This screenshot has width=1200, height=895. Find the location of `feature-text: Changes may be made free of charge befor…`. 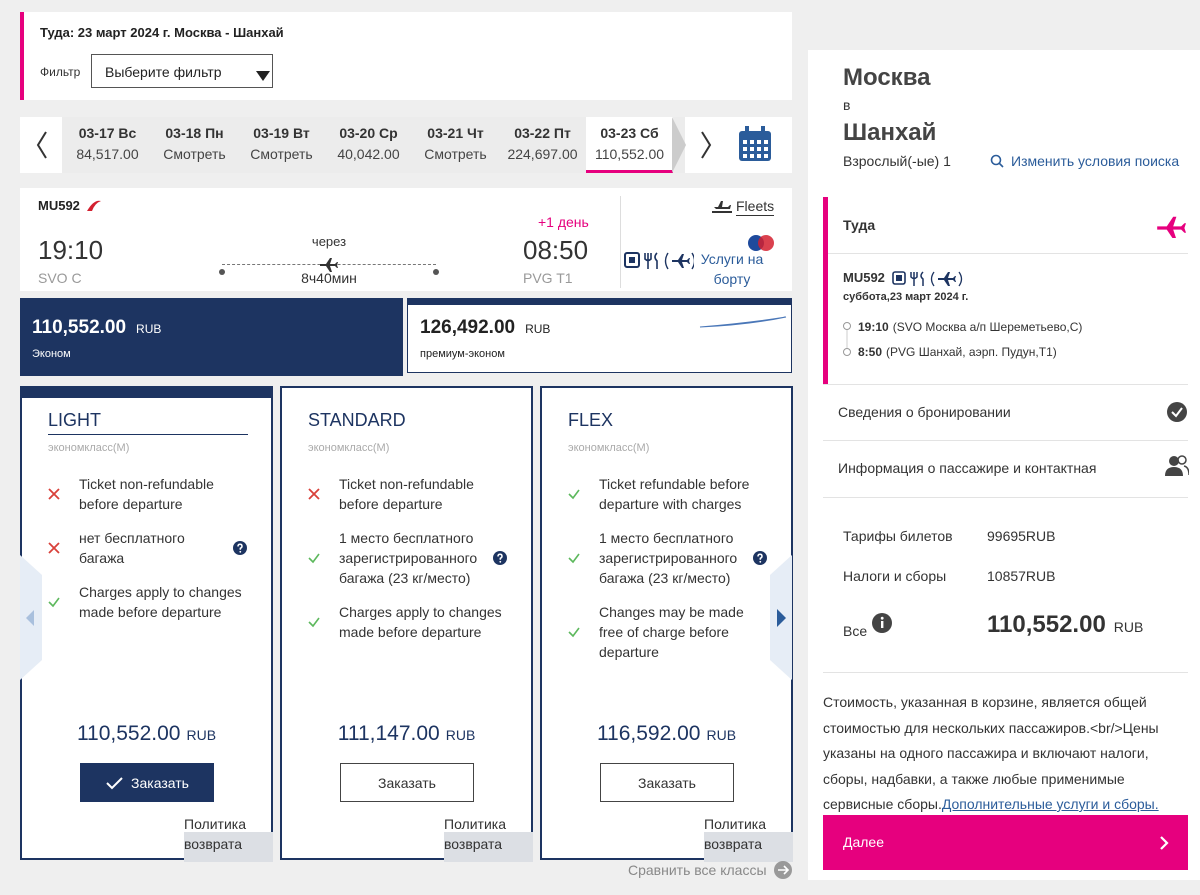

feature-text: Changes may be made free of charge befor… is located at coordinates (671, 632).